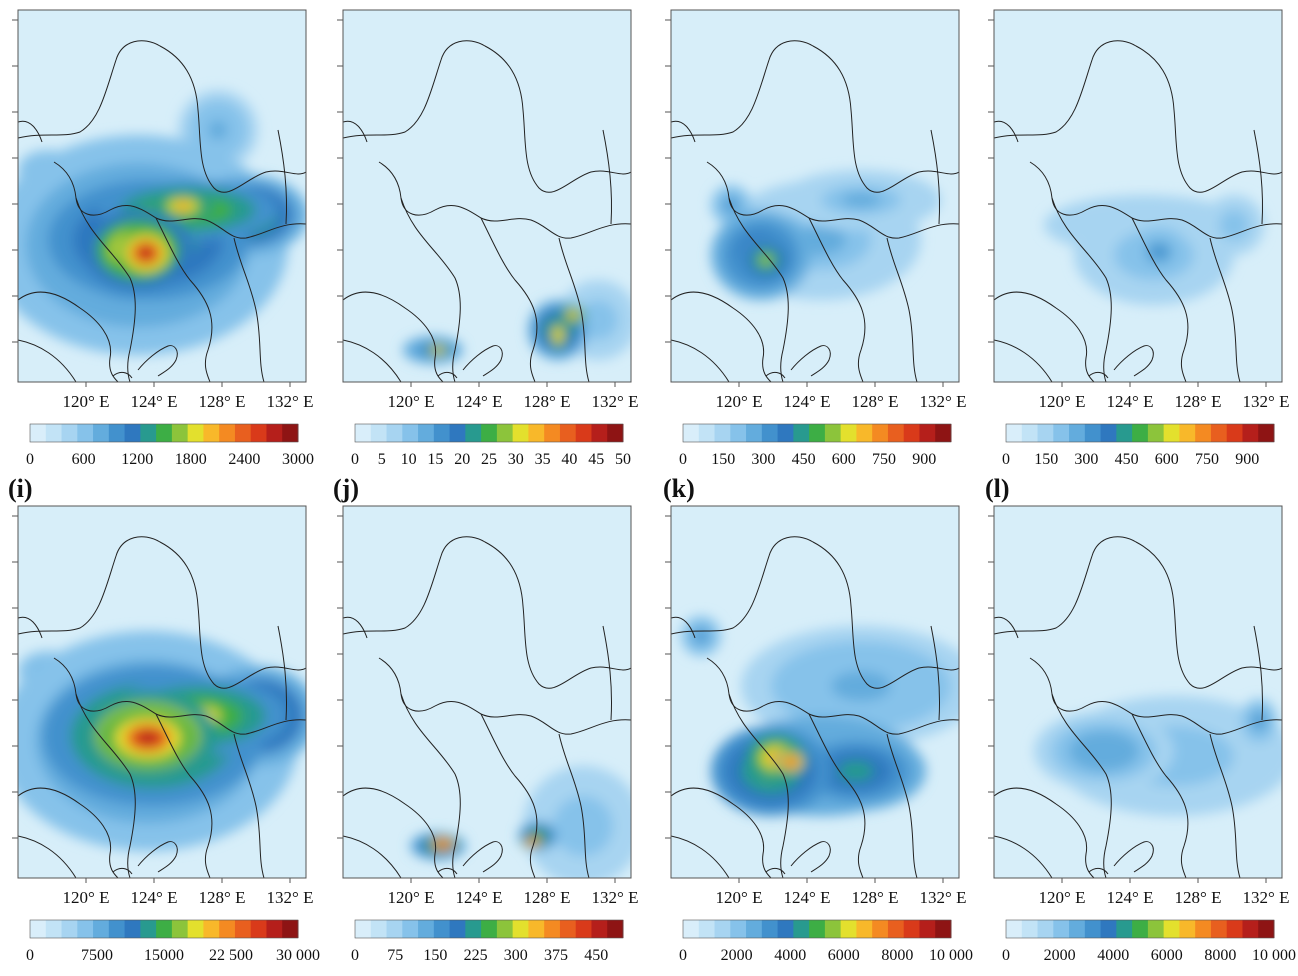 This screenshot has height=976, width=1298. I want to click on colorbar-tick-label: 450, so click(596, 955).